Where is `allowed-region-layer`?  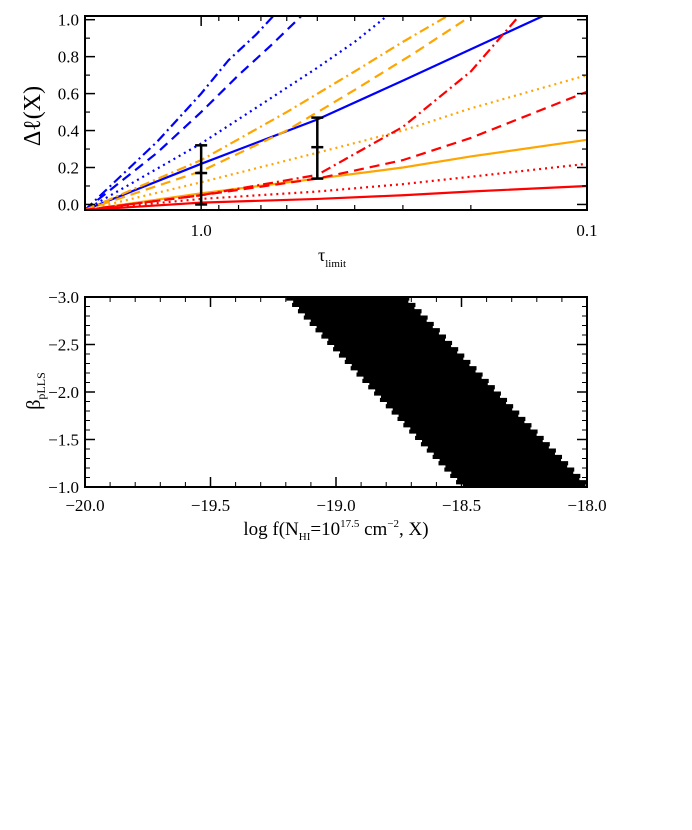
allowed-region-layer is located at coordinates (436, 392).